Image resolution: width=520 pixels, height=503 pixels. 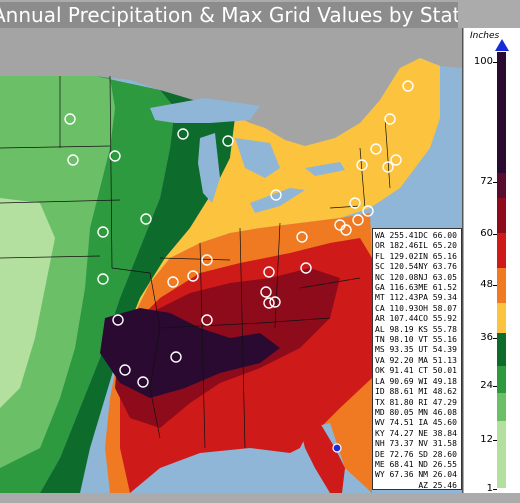 What do you see at coordinates (437, 277) in the screenshot?
I see `table-row: NJ 63.05` at bounding box center [437, 277].